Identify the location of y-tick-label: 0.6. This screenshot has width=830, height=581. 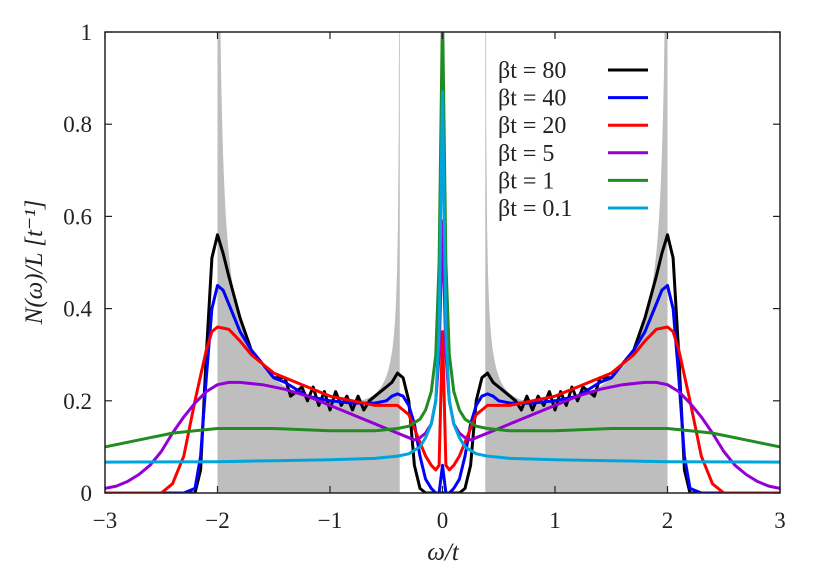
(77, 216).